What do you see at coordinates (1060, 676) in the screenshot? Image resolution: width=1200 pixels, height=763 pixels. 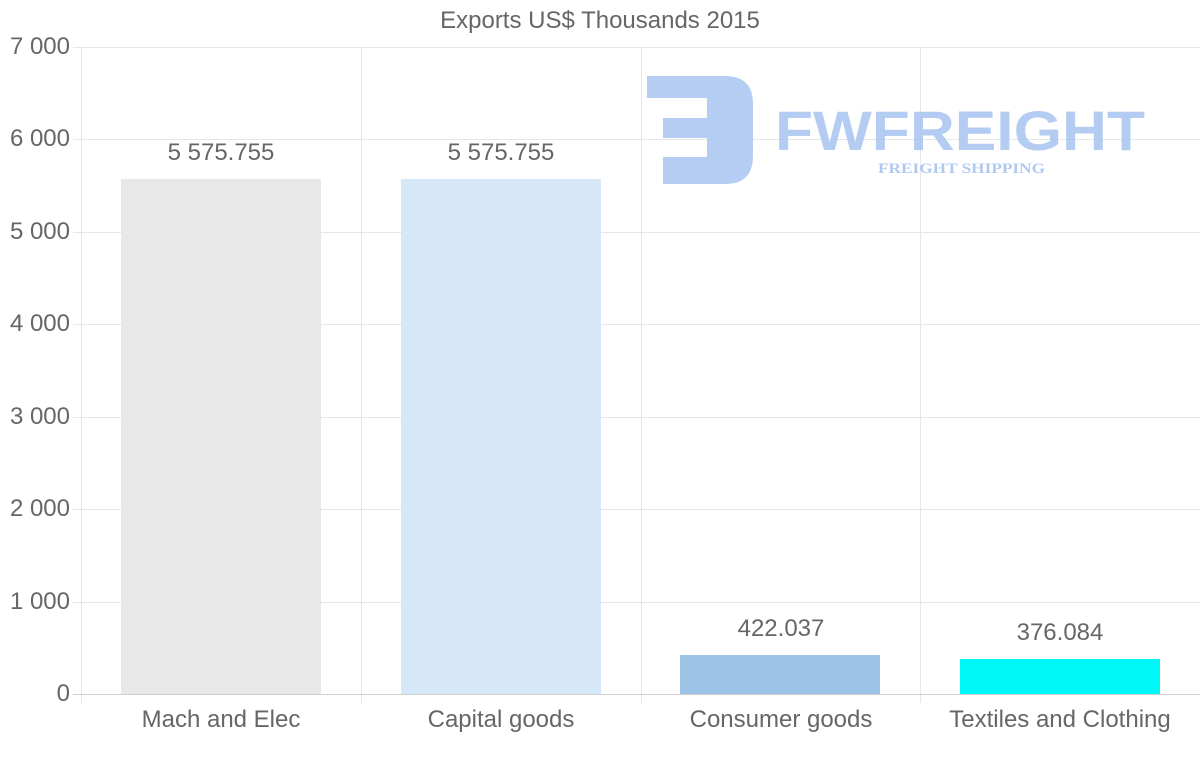 I see `bar-textiles-and-clothing` at bounding box center [1060, 676].